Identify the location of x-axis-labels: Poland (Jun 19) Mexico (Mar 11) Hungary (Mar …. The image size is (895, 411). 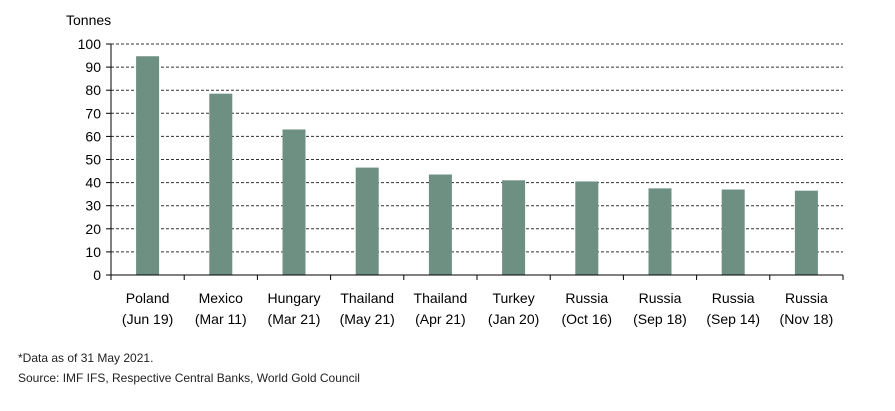
(477, 308).